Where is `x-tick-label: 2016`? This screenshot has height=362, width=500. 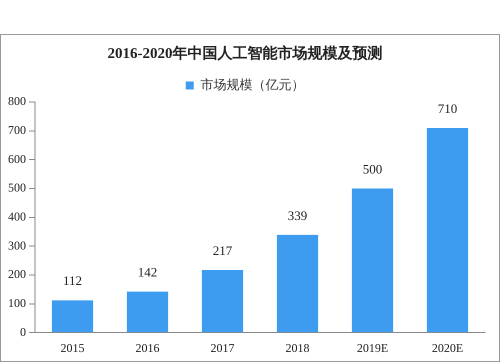 x-tick-label: 2016 is located at coordinates (148, 347).